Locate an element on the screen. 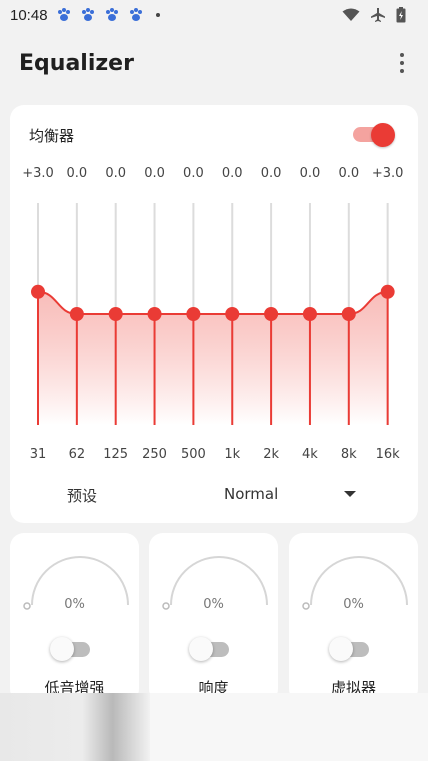 This screenshot has height=761, width=428. band-knob-16k is located at coordinates (387, 291).